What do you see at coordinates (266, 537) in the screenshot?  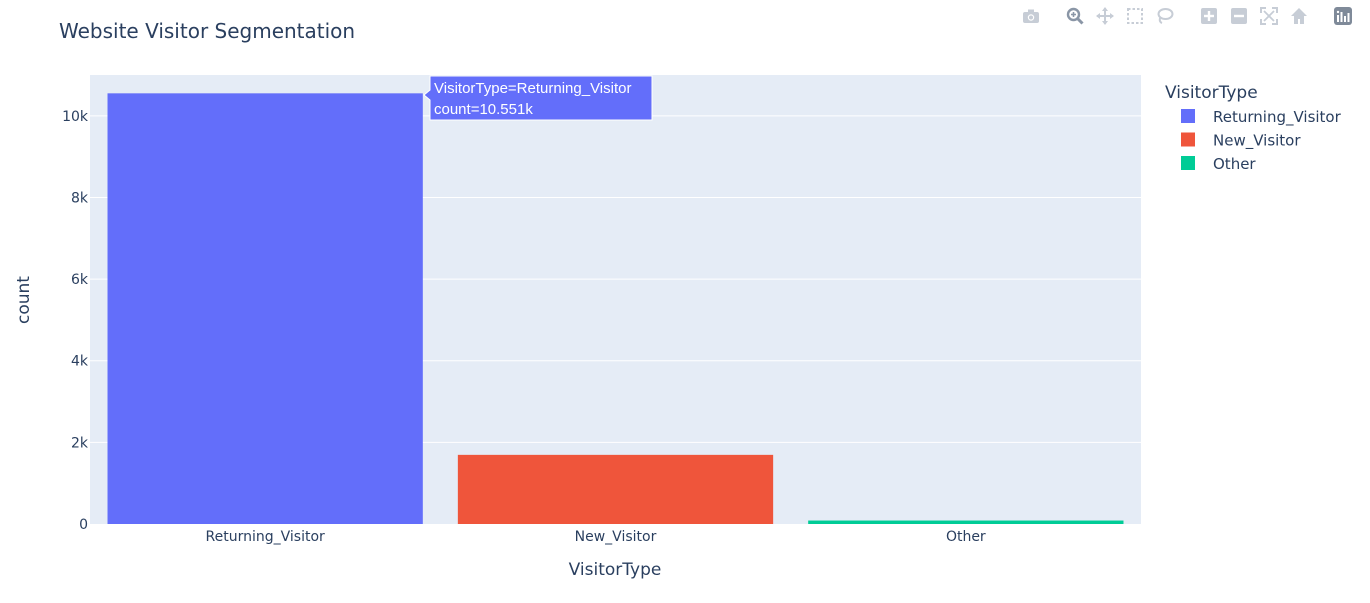 I see `x-tick-label: Returning_Visitor` at bounding box center [266, 537].